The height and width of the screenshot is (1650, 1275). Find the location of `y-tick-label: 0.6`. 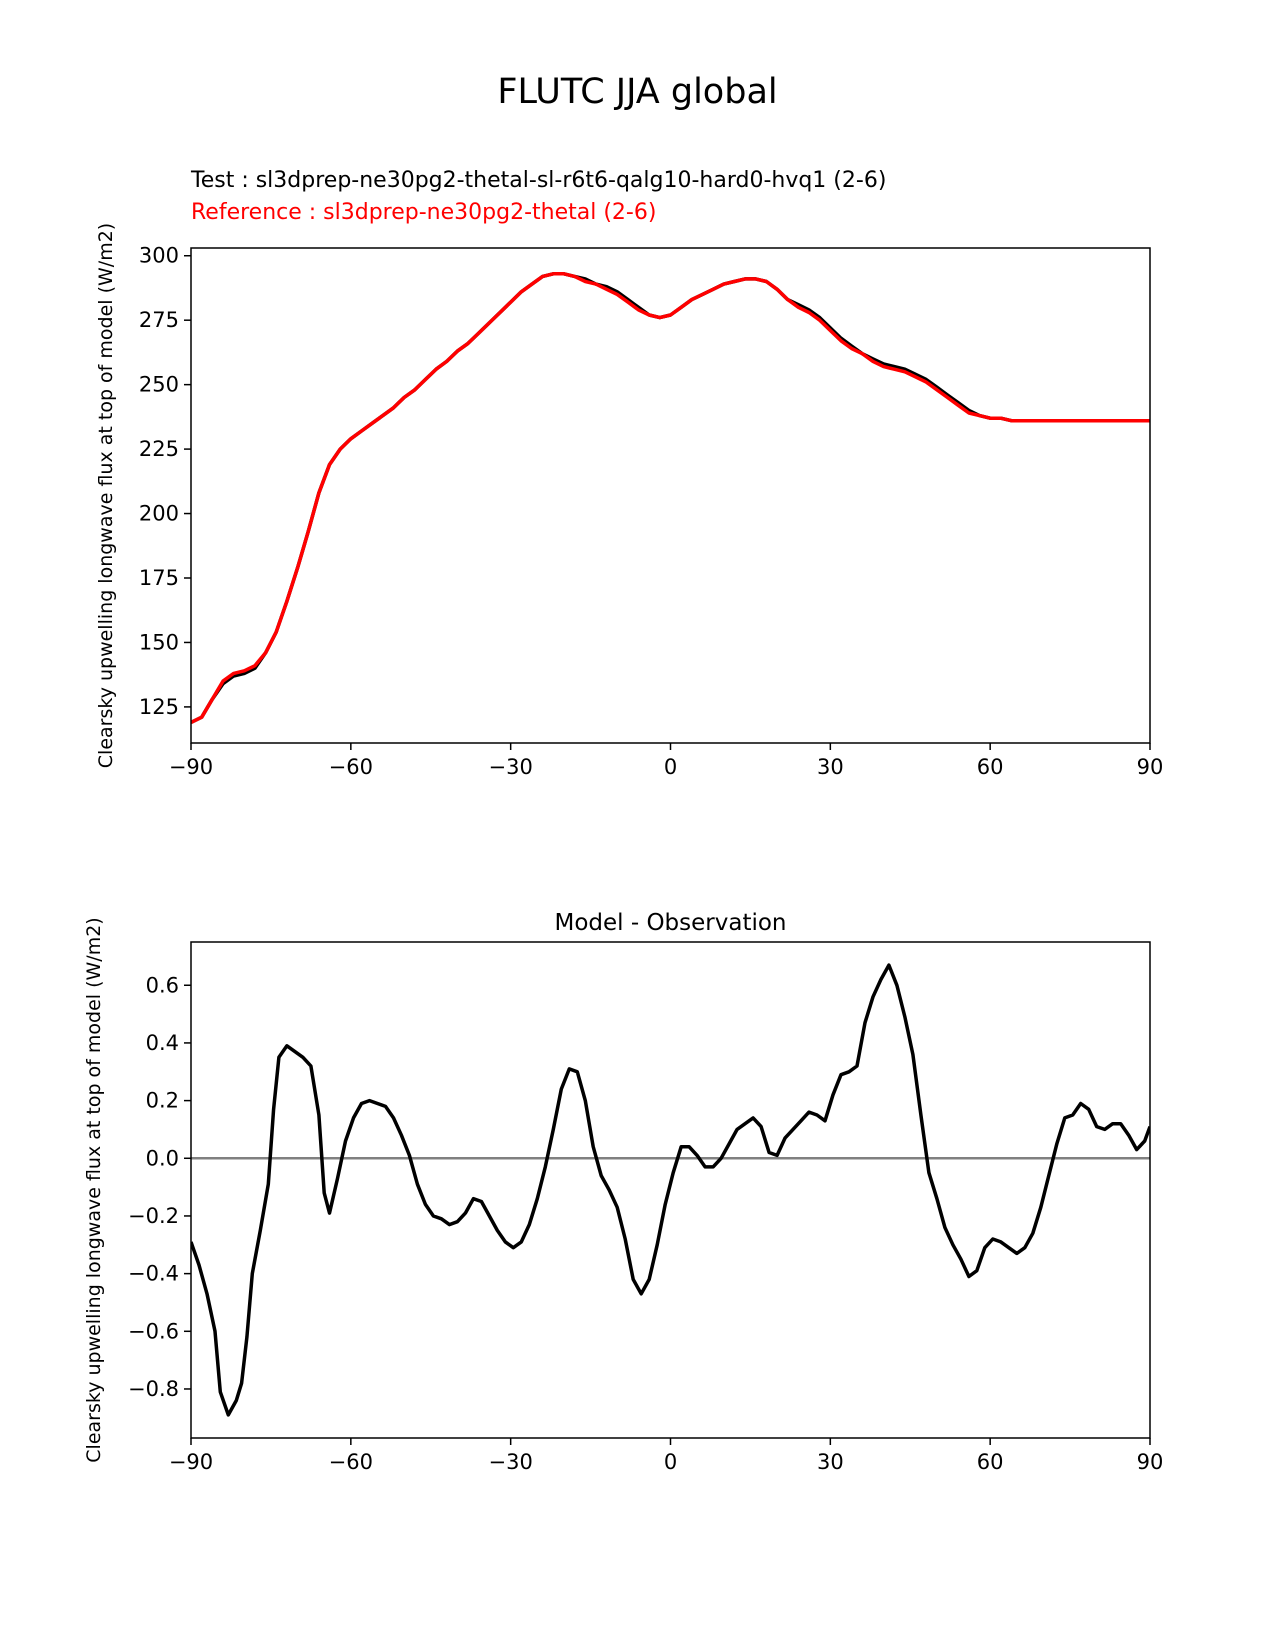

y-tick-label: 0.6 is located at coordinates (162, 985).